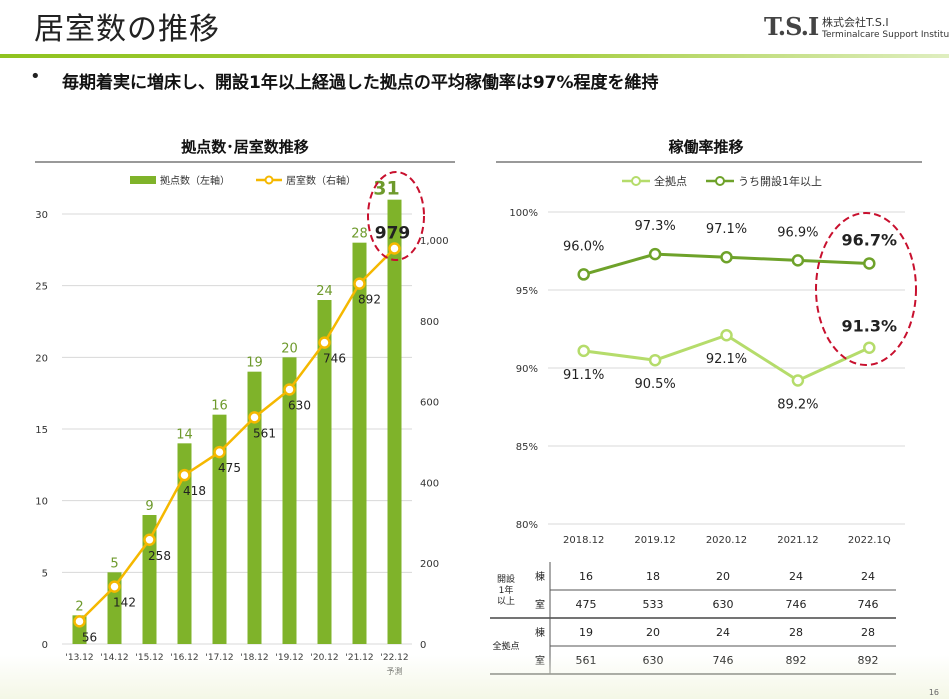 Image resolution: width=949 pixels, height=699 pixels. Describe the element at coordinates (654, 226) in the screenshot. I see `occupancy-value-label: 97.3%` at that location.